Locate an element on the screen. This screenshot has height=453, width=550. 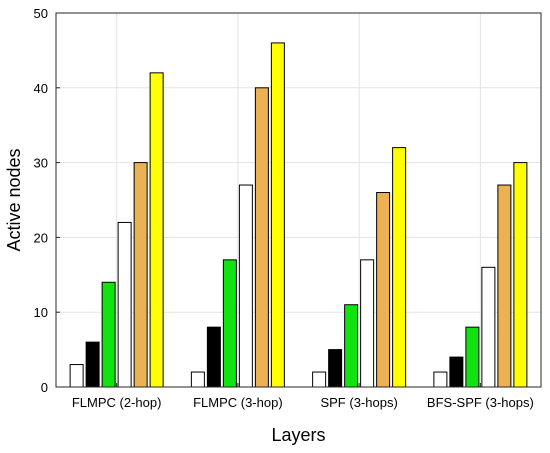
x-category-label: FLMPC (2-hop) is located at coordinates (117, 402).